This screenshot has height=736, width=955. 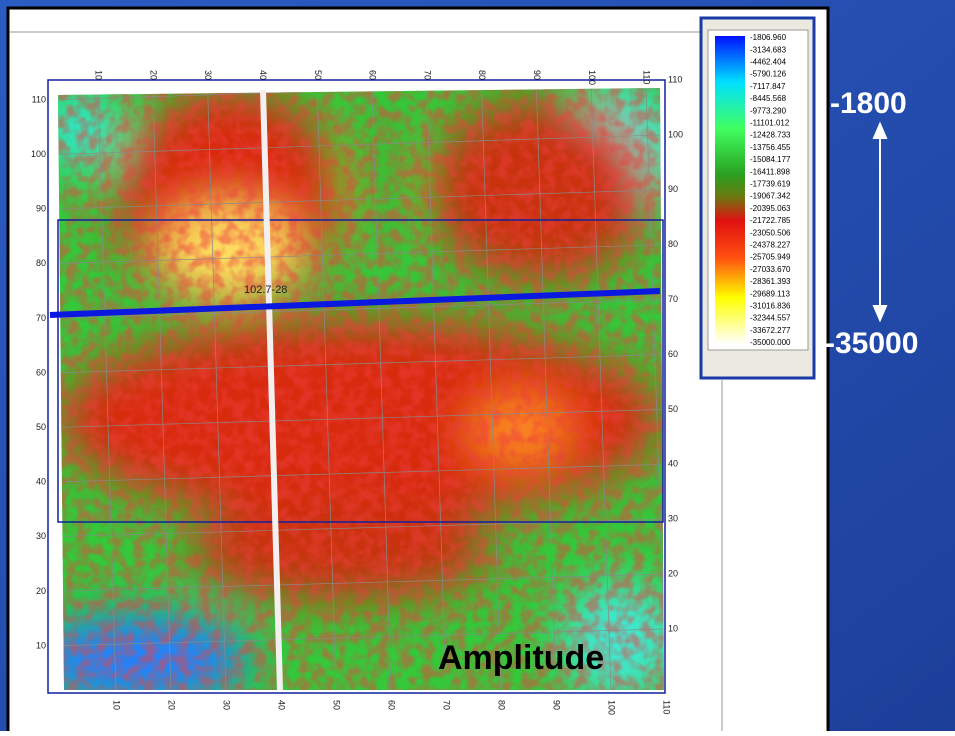 What do you see at coordinates (768, 98) in the screenshot?
I see `legend-label: -8445.568` at bounding box center [768, 98].